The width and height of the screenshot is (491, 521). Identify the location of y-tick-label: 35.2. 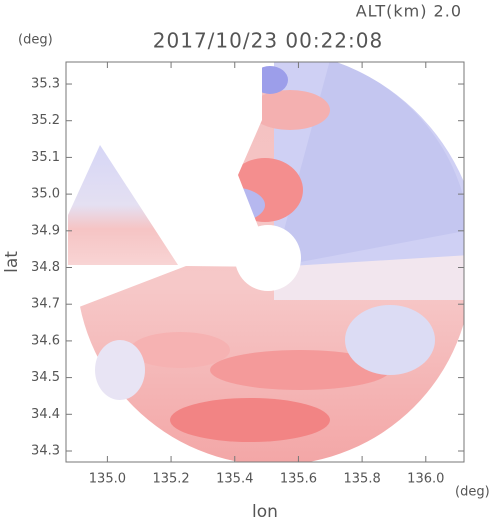
(45, 120).